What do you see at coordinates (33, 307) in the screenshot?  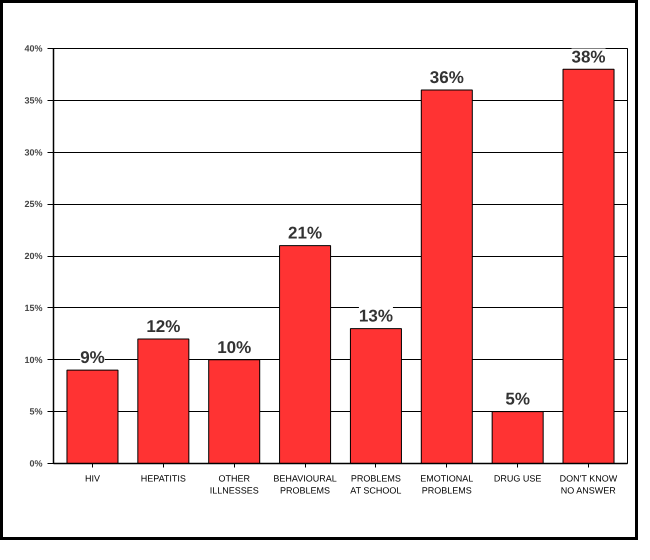 I see `y-tick-label: 15%` at bounding box center [33, 307].